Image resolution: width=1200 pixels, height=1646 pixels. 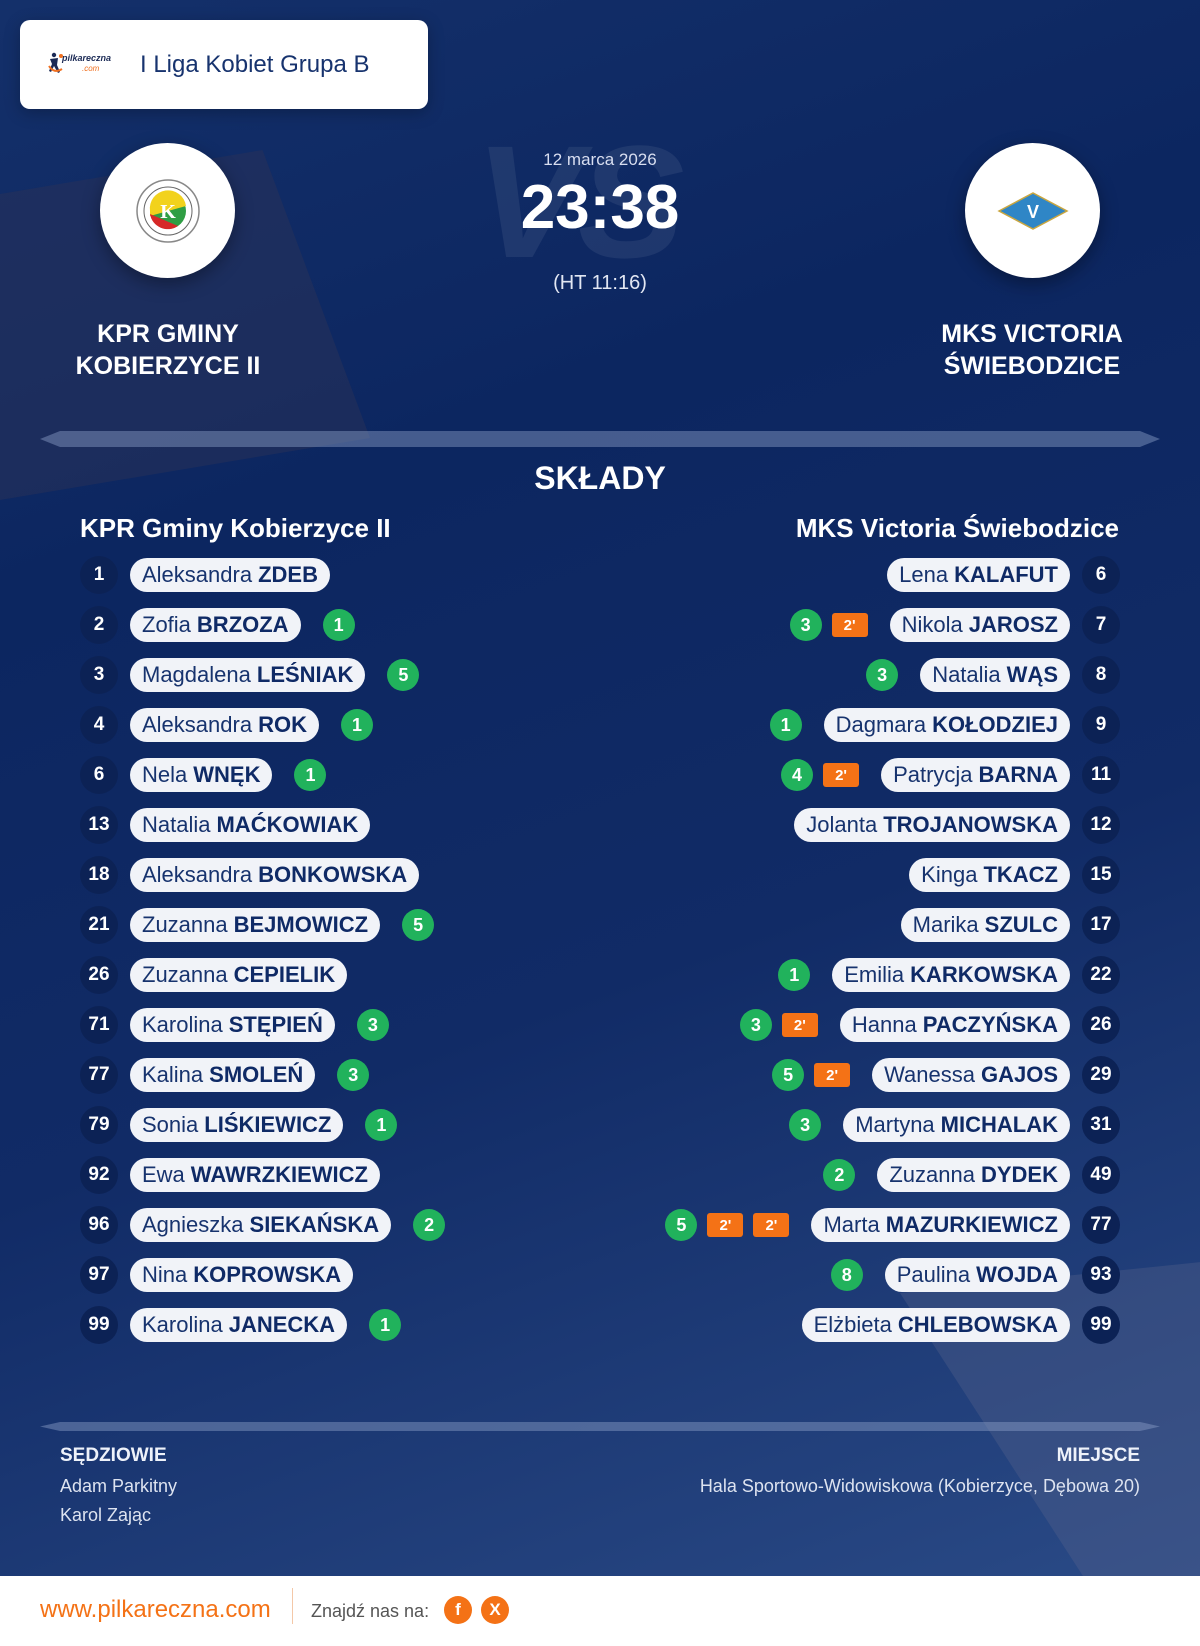 What do you see at coordinates (1101, 725) in the screenshot?
I see `player-number: 9` at bounding box center [1101, 725].